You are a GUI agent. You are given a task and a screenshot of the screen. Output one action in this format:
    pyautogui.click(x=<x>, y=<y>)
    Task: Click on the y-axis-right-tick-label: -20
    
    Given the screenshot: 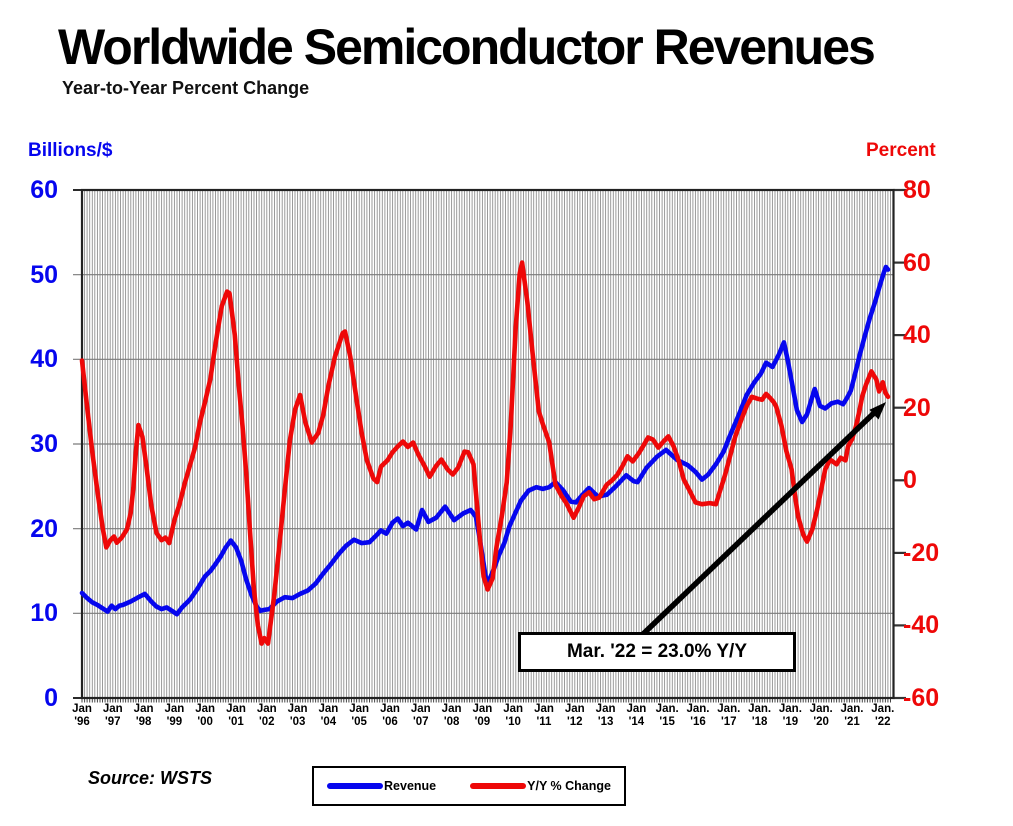 What is the action you would take?
    pyautogui.click(x=921, y=552)
    